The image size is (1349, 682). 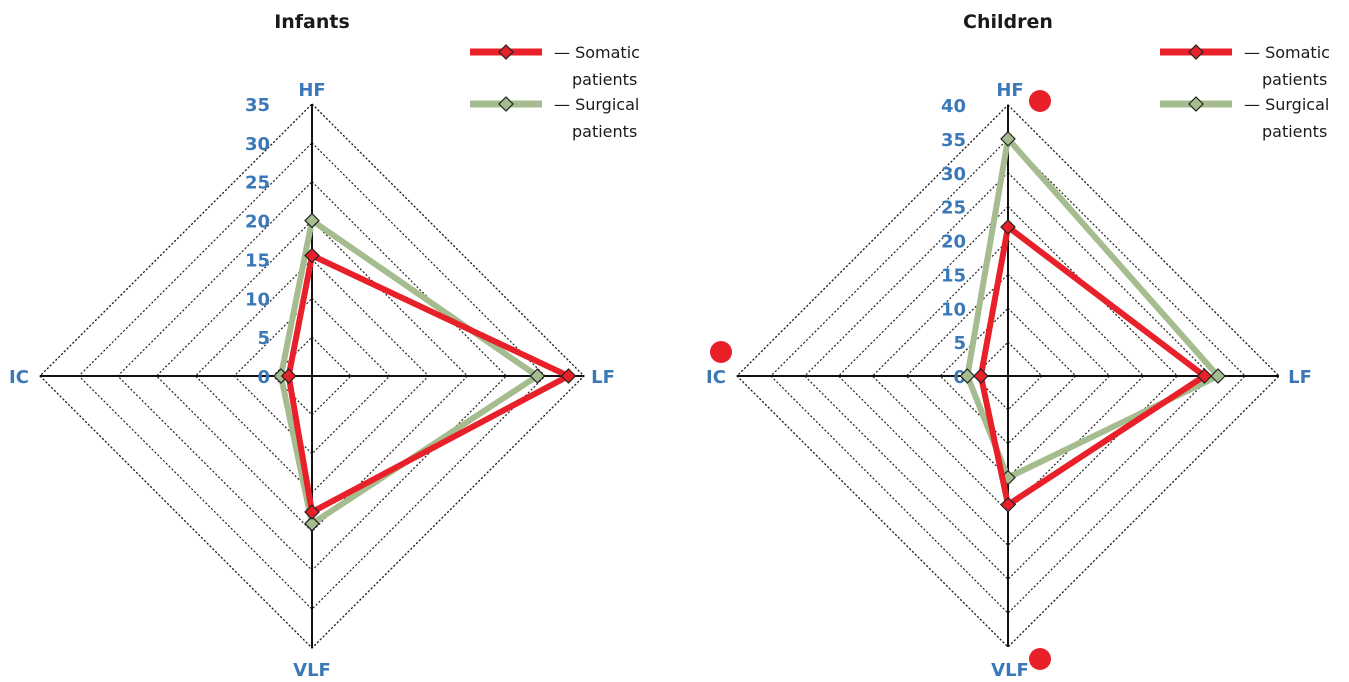 What do you see at coordinates (953, 106) in the screenshot?
I see `tick-label: 40` at bounding box center [953, 106].